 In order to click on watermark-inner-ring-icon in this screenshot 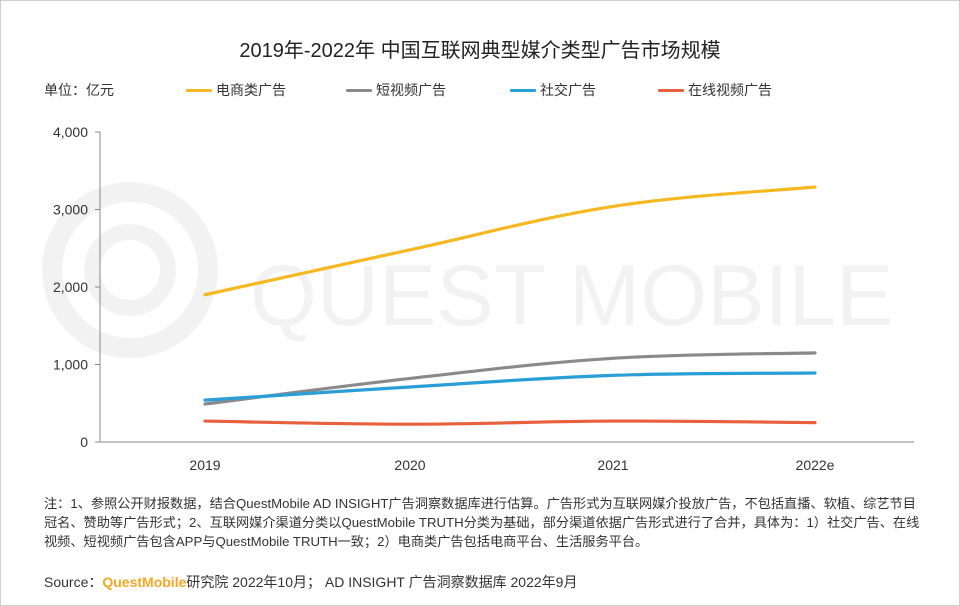, I will do `click(130, 270)`.